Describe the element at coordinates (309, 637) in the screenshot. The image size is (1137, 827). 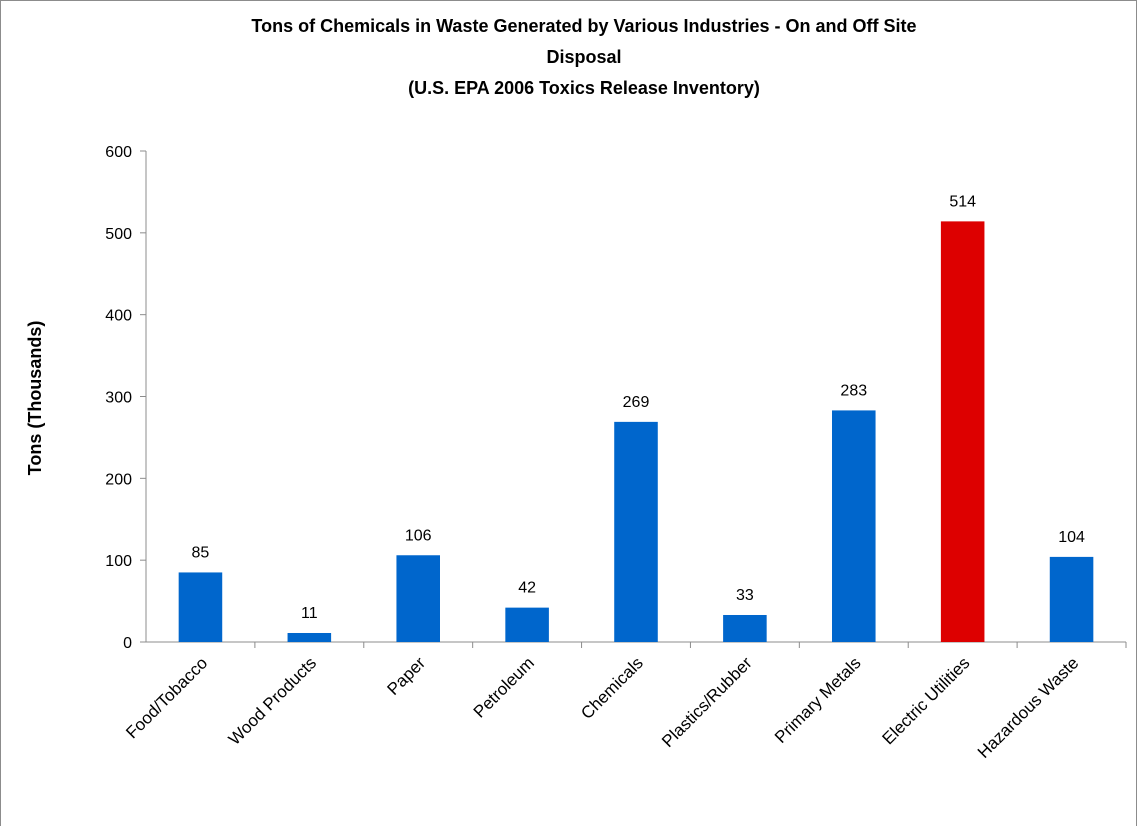
I see `bar-wood-products` at that location.